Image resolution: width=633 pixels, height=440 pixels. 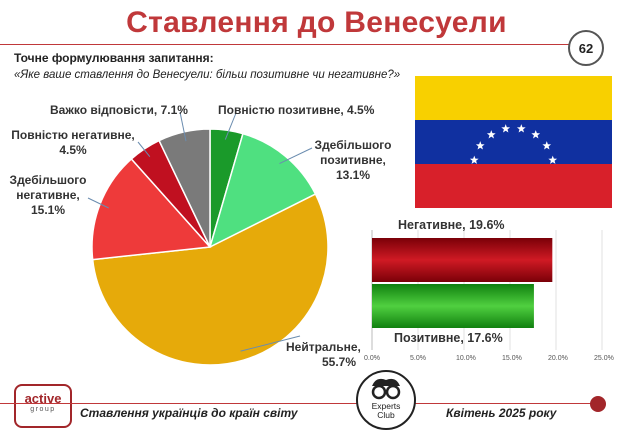 I want to click on bar-positive, so click(x=453, y=306).